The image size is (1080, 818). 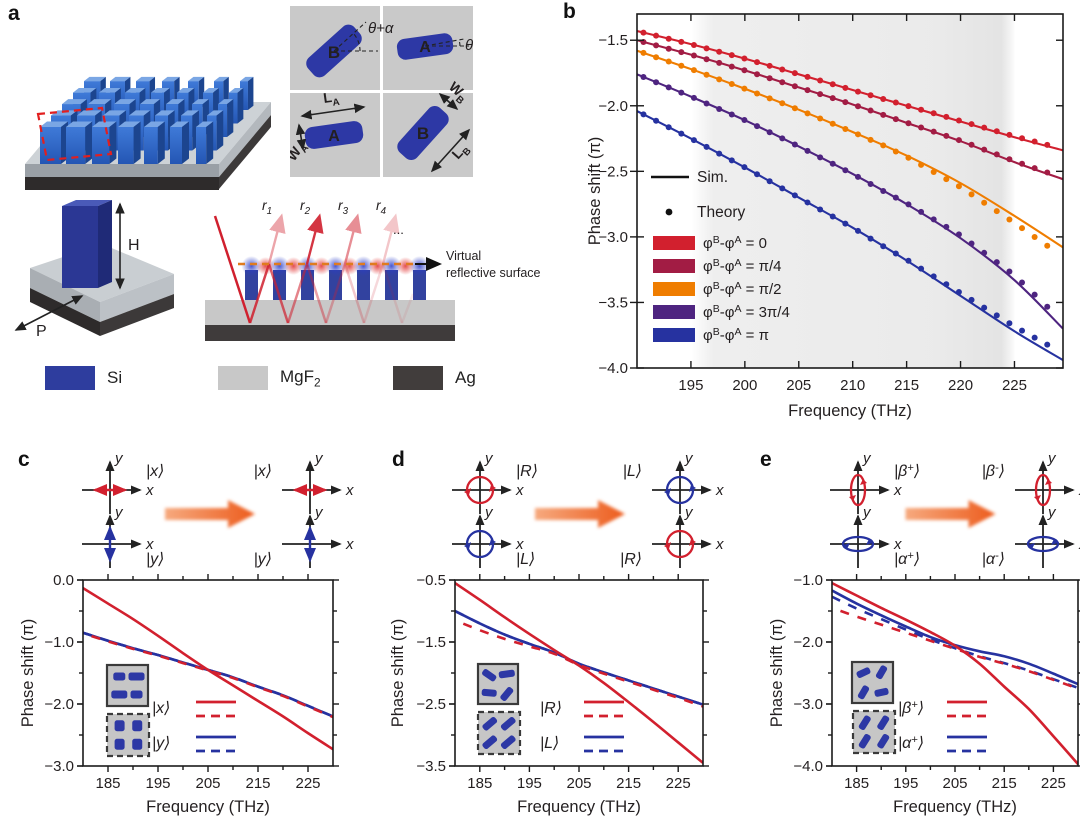 What do you see at coordinates (423, 133) in the screenshot?
I see `meta-atom-b` at bounding box center [423, 133].